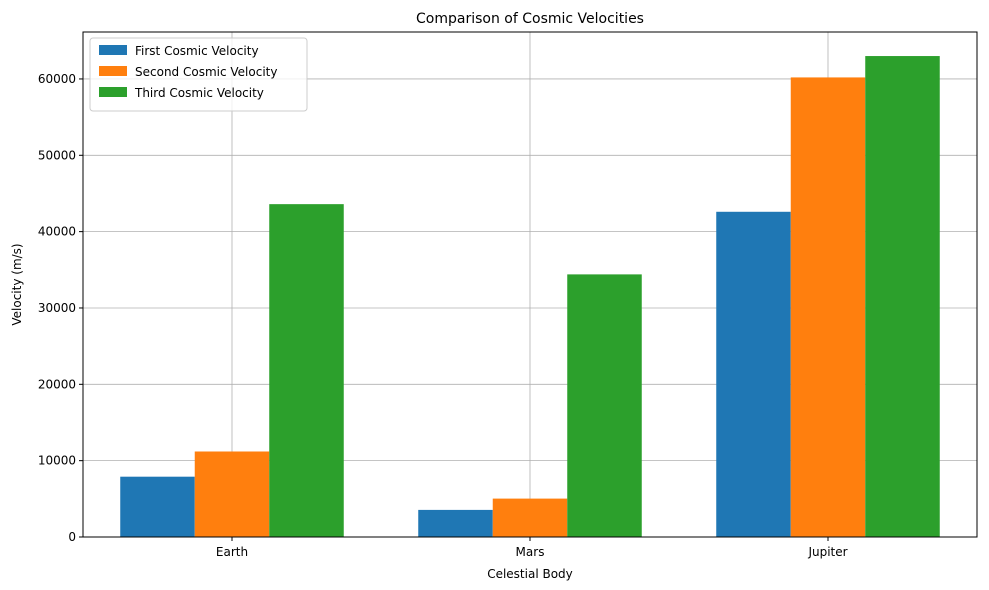  I want to click on bar-first-cosmic-velocity-jupiter, so click(753, 374).